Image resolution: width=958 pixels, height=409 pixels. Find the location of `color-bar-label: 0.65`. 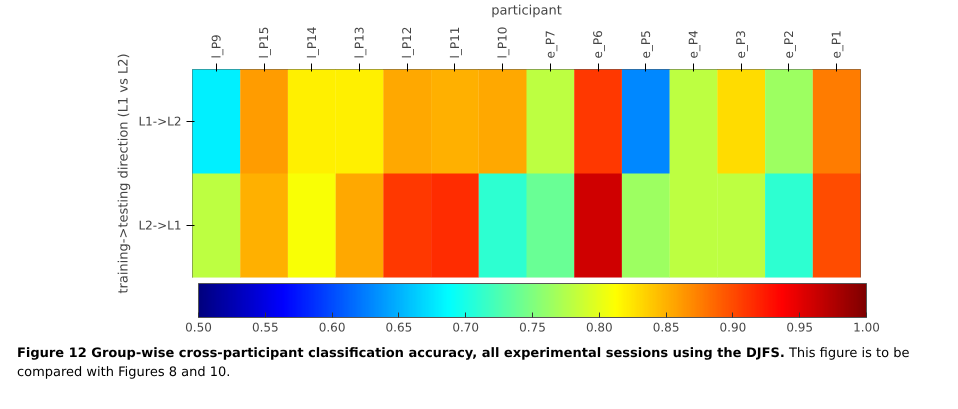

color-bar-label: 0.65 is located at coordinates (399, 327).